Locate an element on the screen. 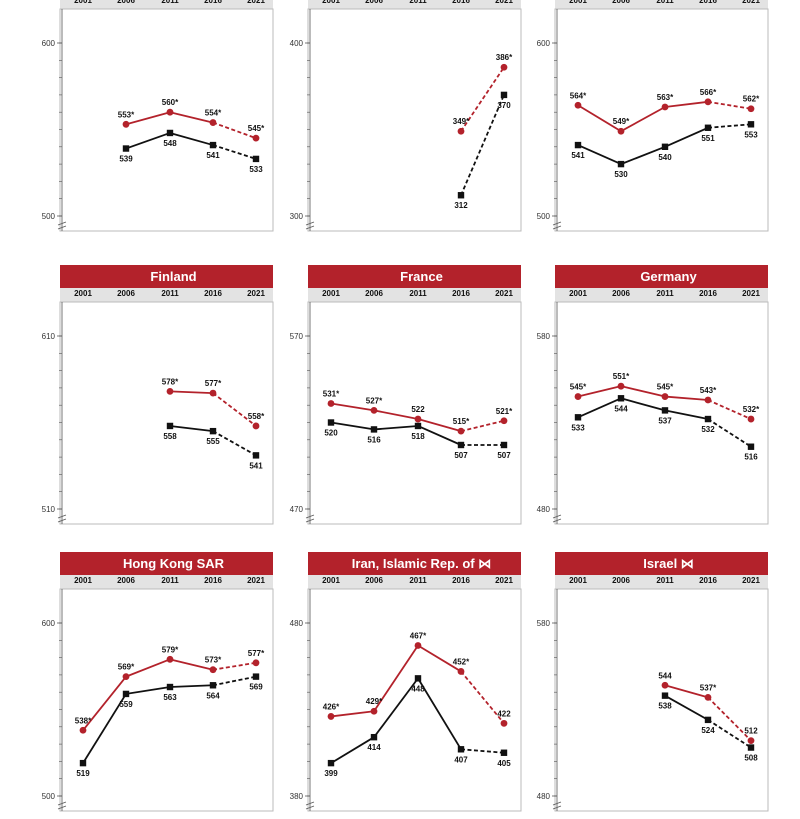 The width and height of the screenshot is (800, 819). data-label: 520 is located at coordinates (331, 433).